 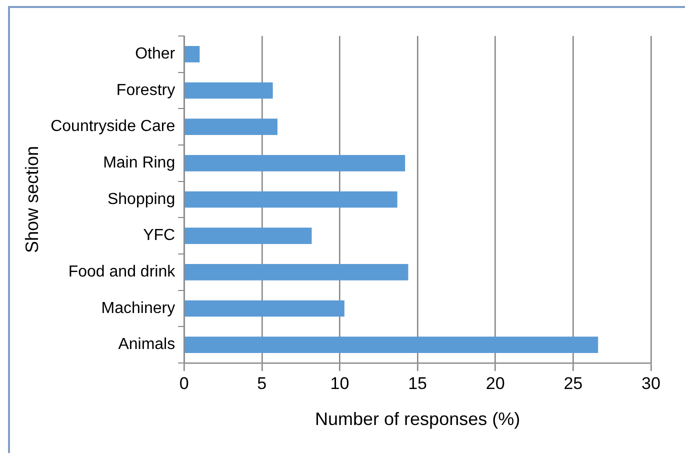 I want to click on x-tick-label: 5, so click(x=262, y=383).